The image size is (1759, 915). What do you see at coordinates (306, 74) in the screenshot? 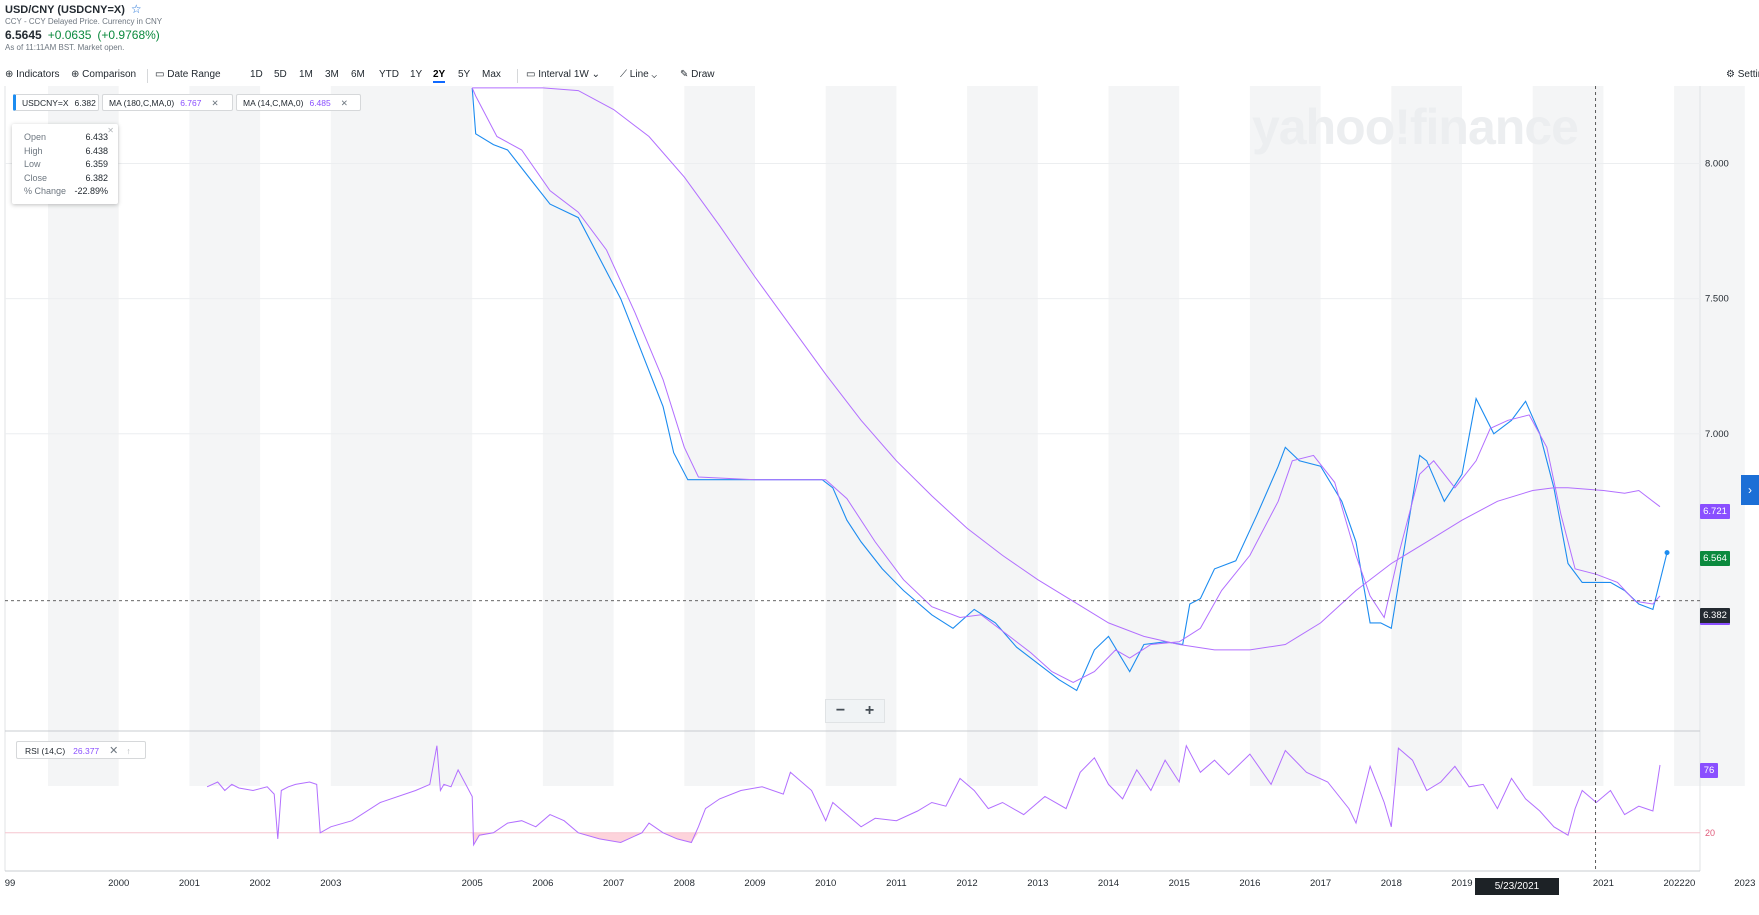
I see `range-1m: 1M` at bounding box center [306, 74].